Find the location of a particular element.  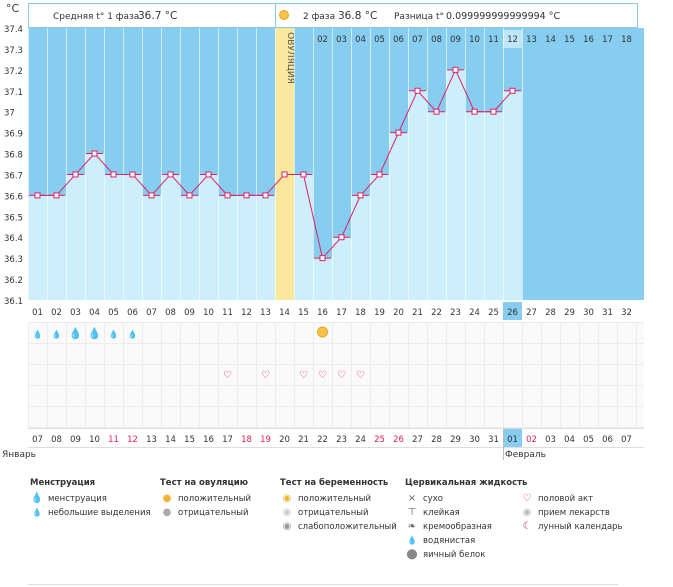

y-tick-label: 36.8 is located at coordinates (13, 156).